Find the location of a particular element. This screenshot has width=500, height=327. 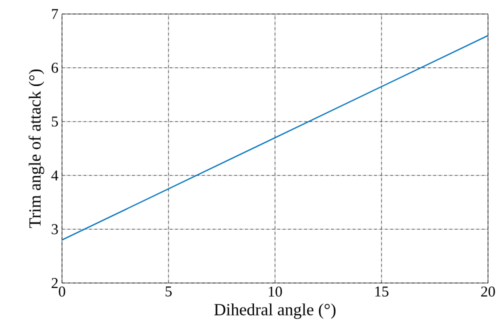

x-tick-label: 15 is located at coordinates (381, 291).